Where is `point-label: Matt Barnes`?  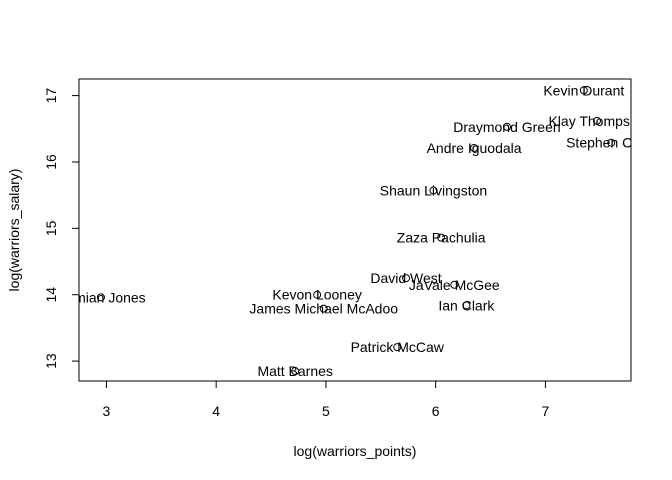 point-label: Matt Barnes is located at coordinates (294, 371).